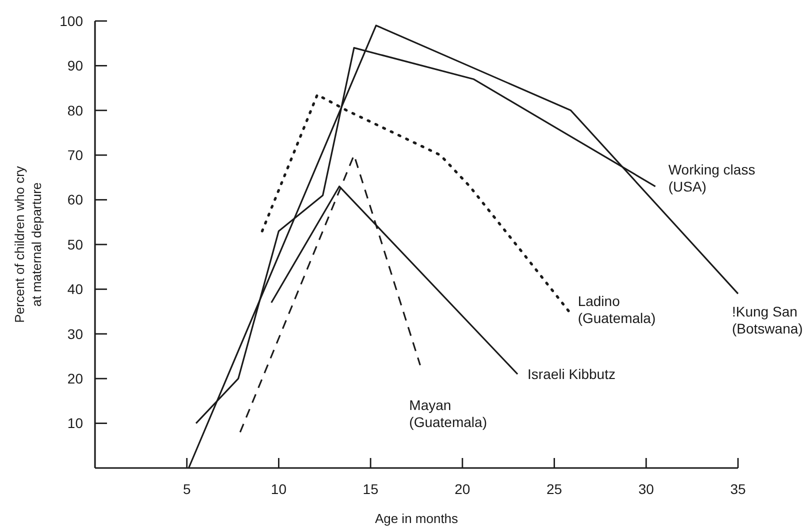 Image resolution: width=806 pixels, height=528 pixels. I want to click on series-label: Working class (USA), so click(712, 177).